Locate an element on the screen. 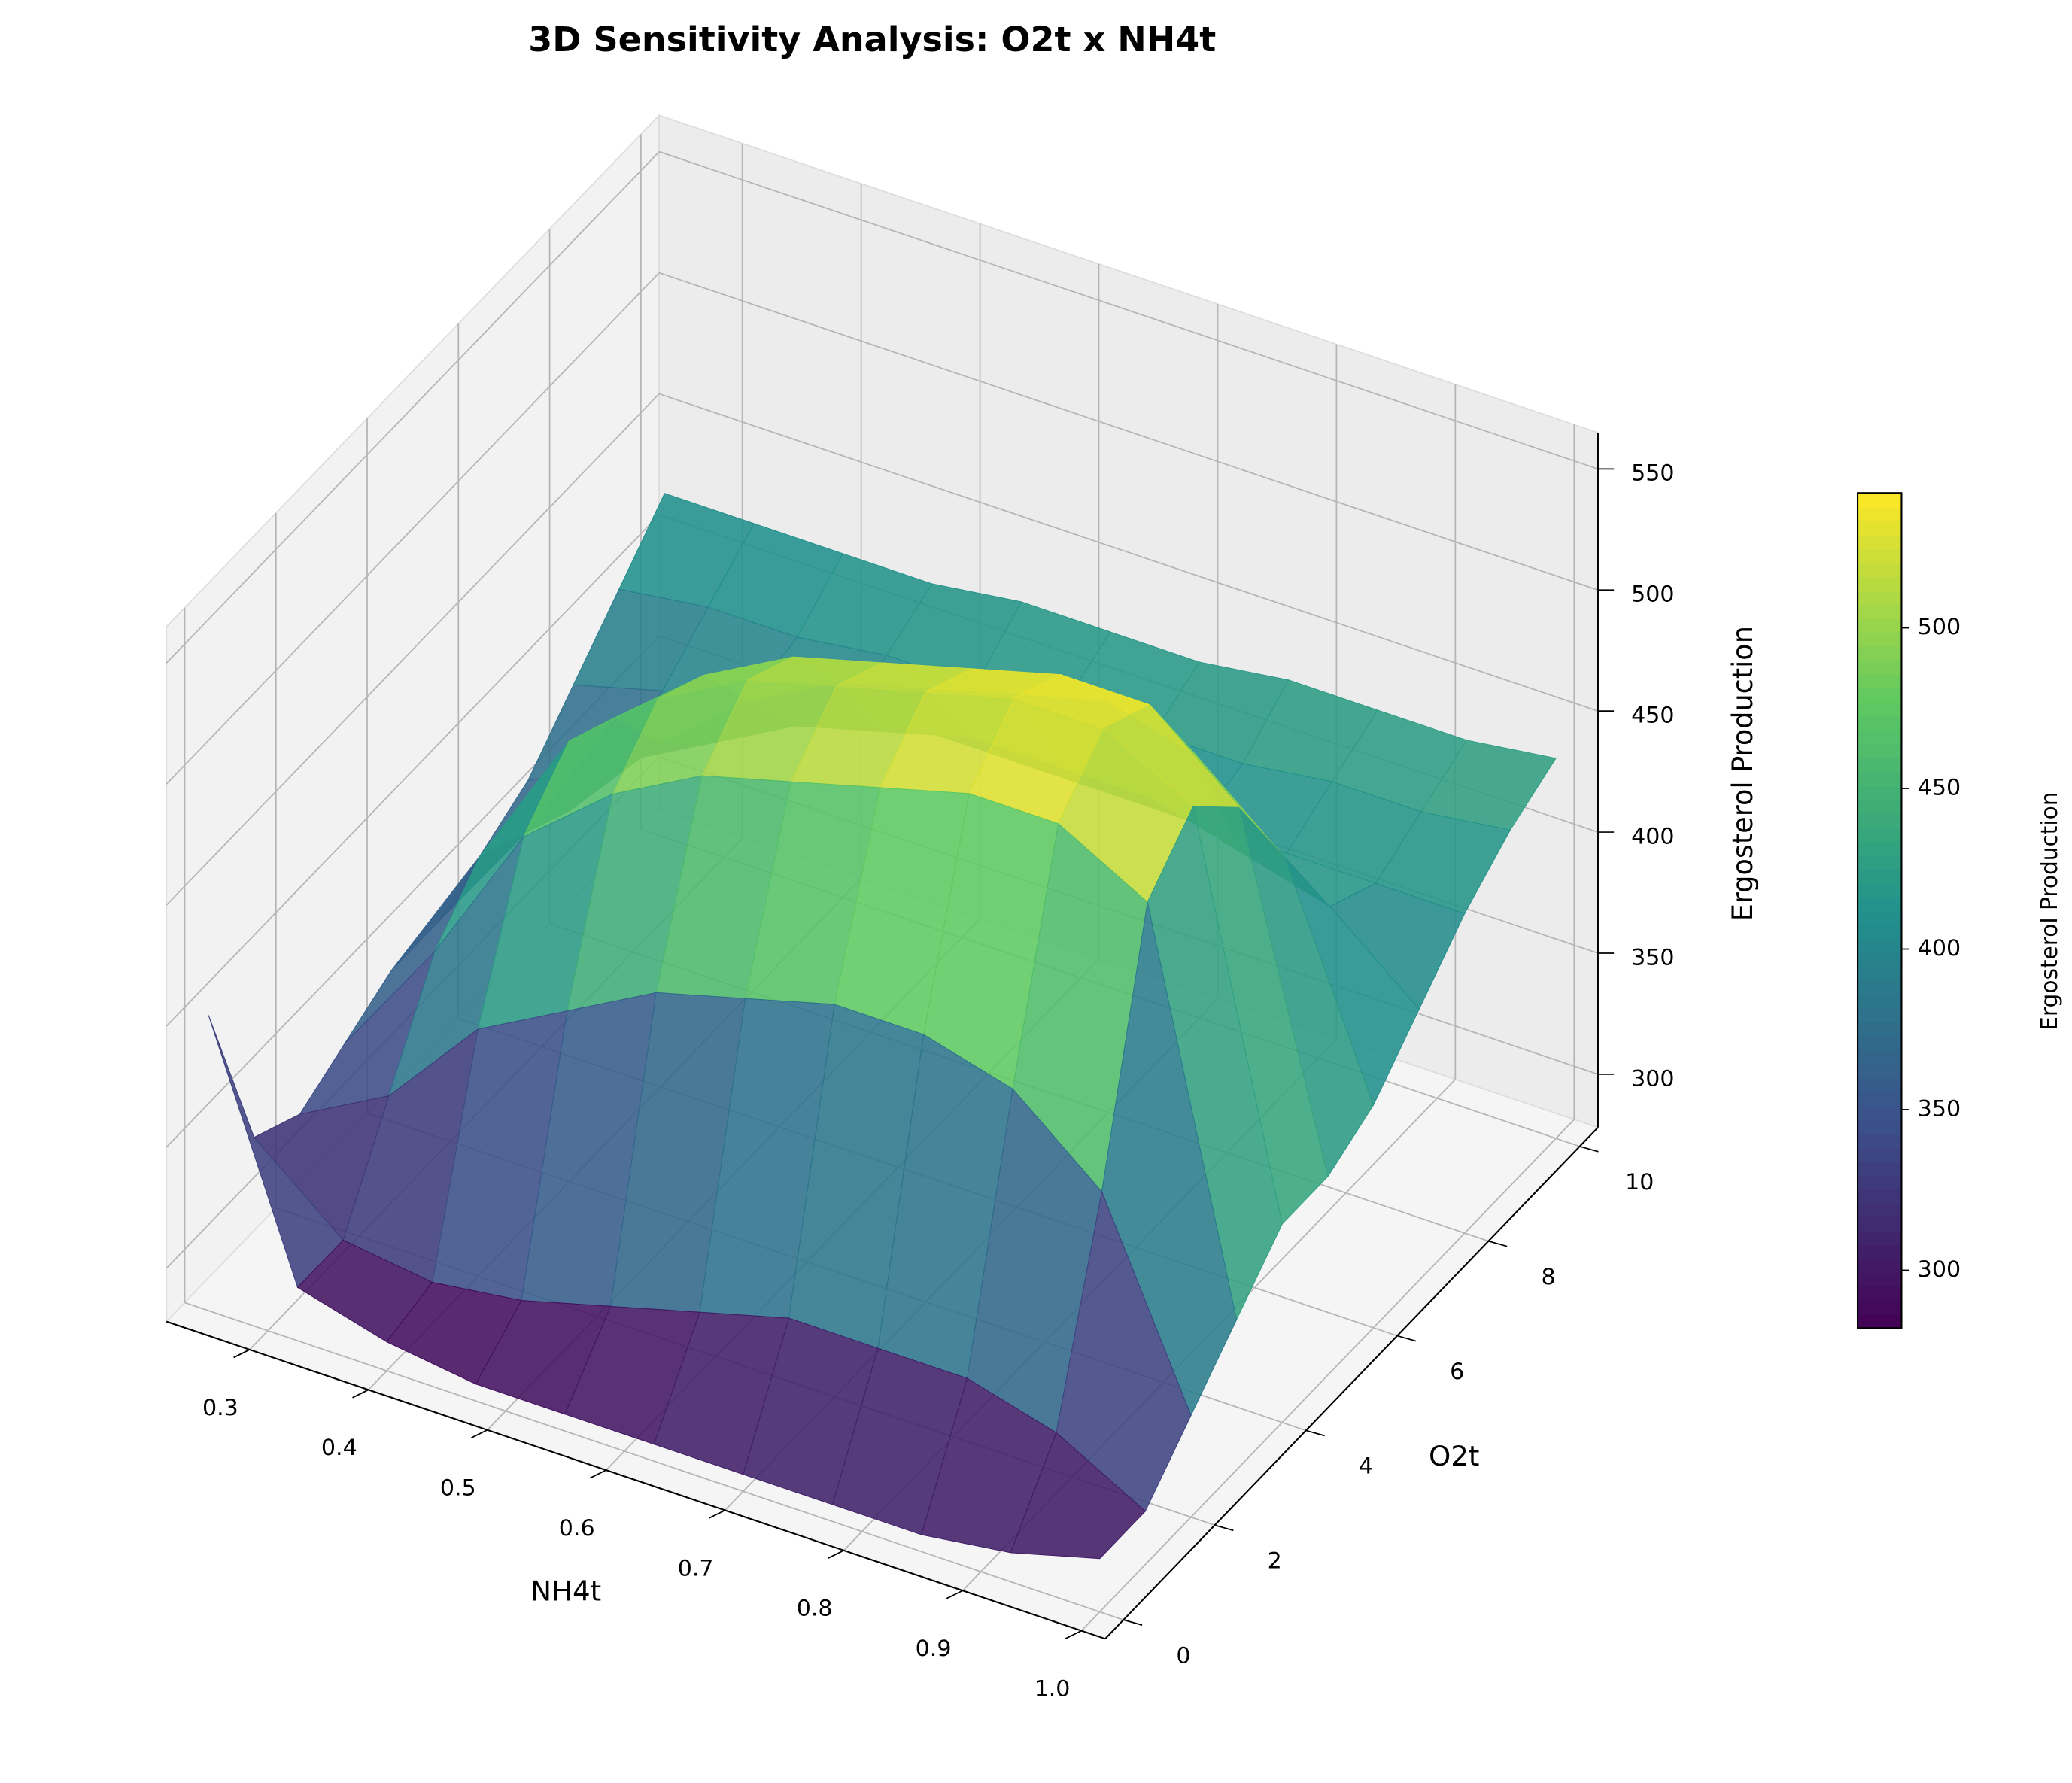 This screenshot has width=2072, height=1783. z-tick-label: 550 is located at coordinates (1652, 474).